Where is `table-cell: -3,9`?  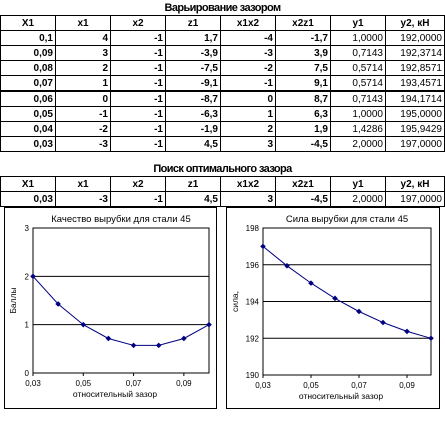 table-cell: -3,9 is located at coordinates (193, 53).